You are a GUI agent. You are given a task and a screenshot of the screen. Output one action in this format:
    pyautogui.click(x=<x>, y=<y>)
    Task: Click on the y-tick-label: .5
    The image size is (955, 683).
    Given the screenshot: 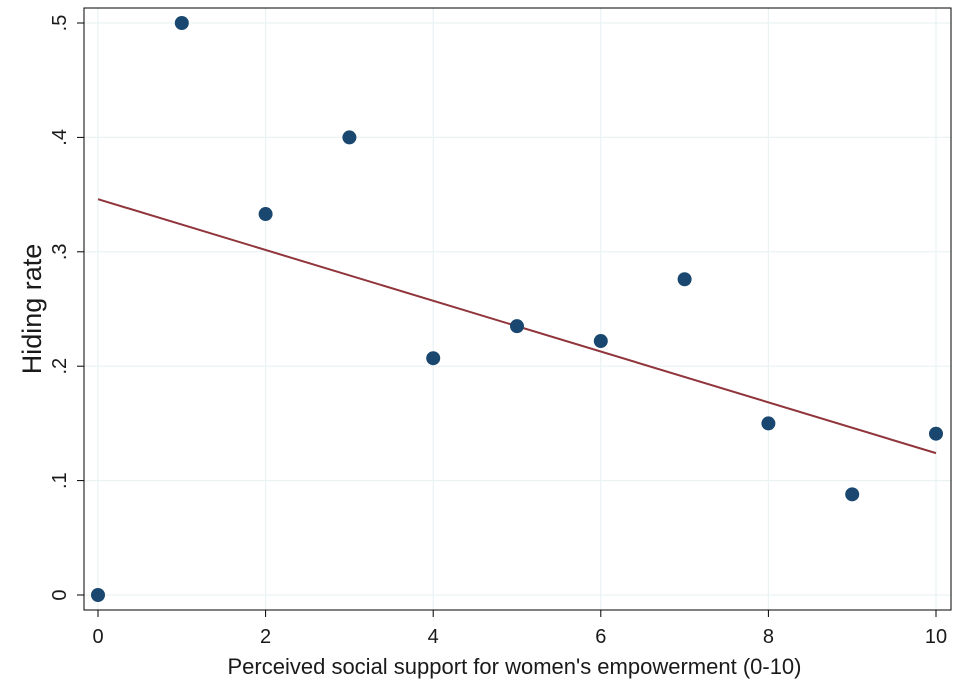 What is the action you would take?
    pyautogui.click(x=60, y=23)
    